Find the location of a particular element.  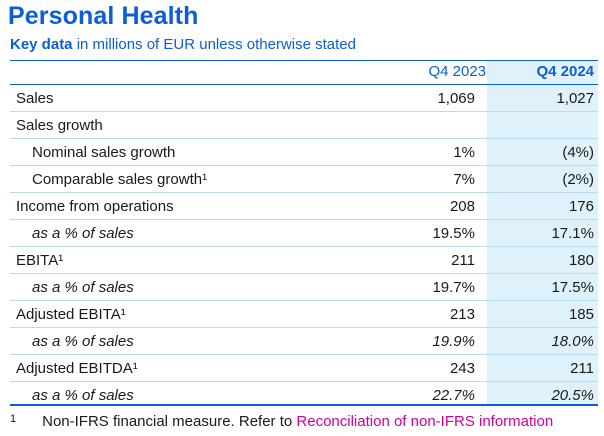

value-q4-2023: 243 is located at coordinates (424, 368).